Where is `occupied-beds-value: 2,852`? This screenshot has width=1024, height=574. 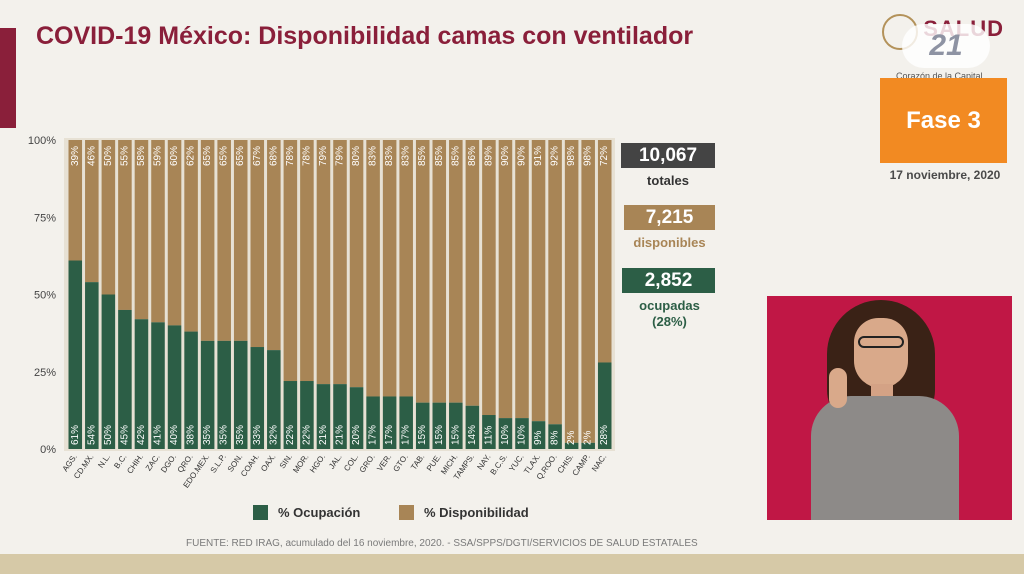
occupied-beds-value: 2,852 is located at coordinates (668, 280).